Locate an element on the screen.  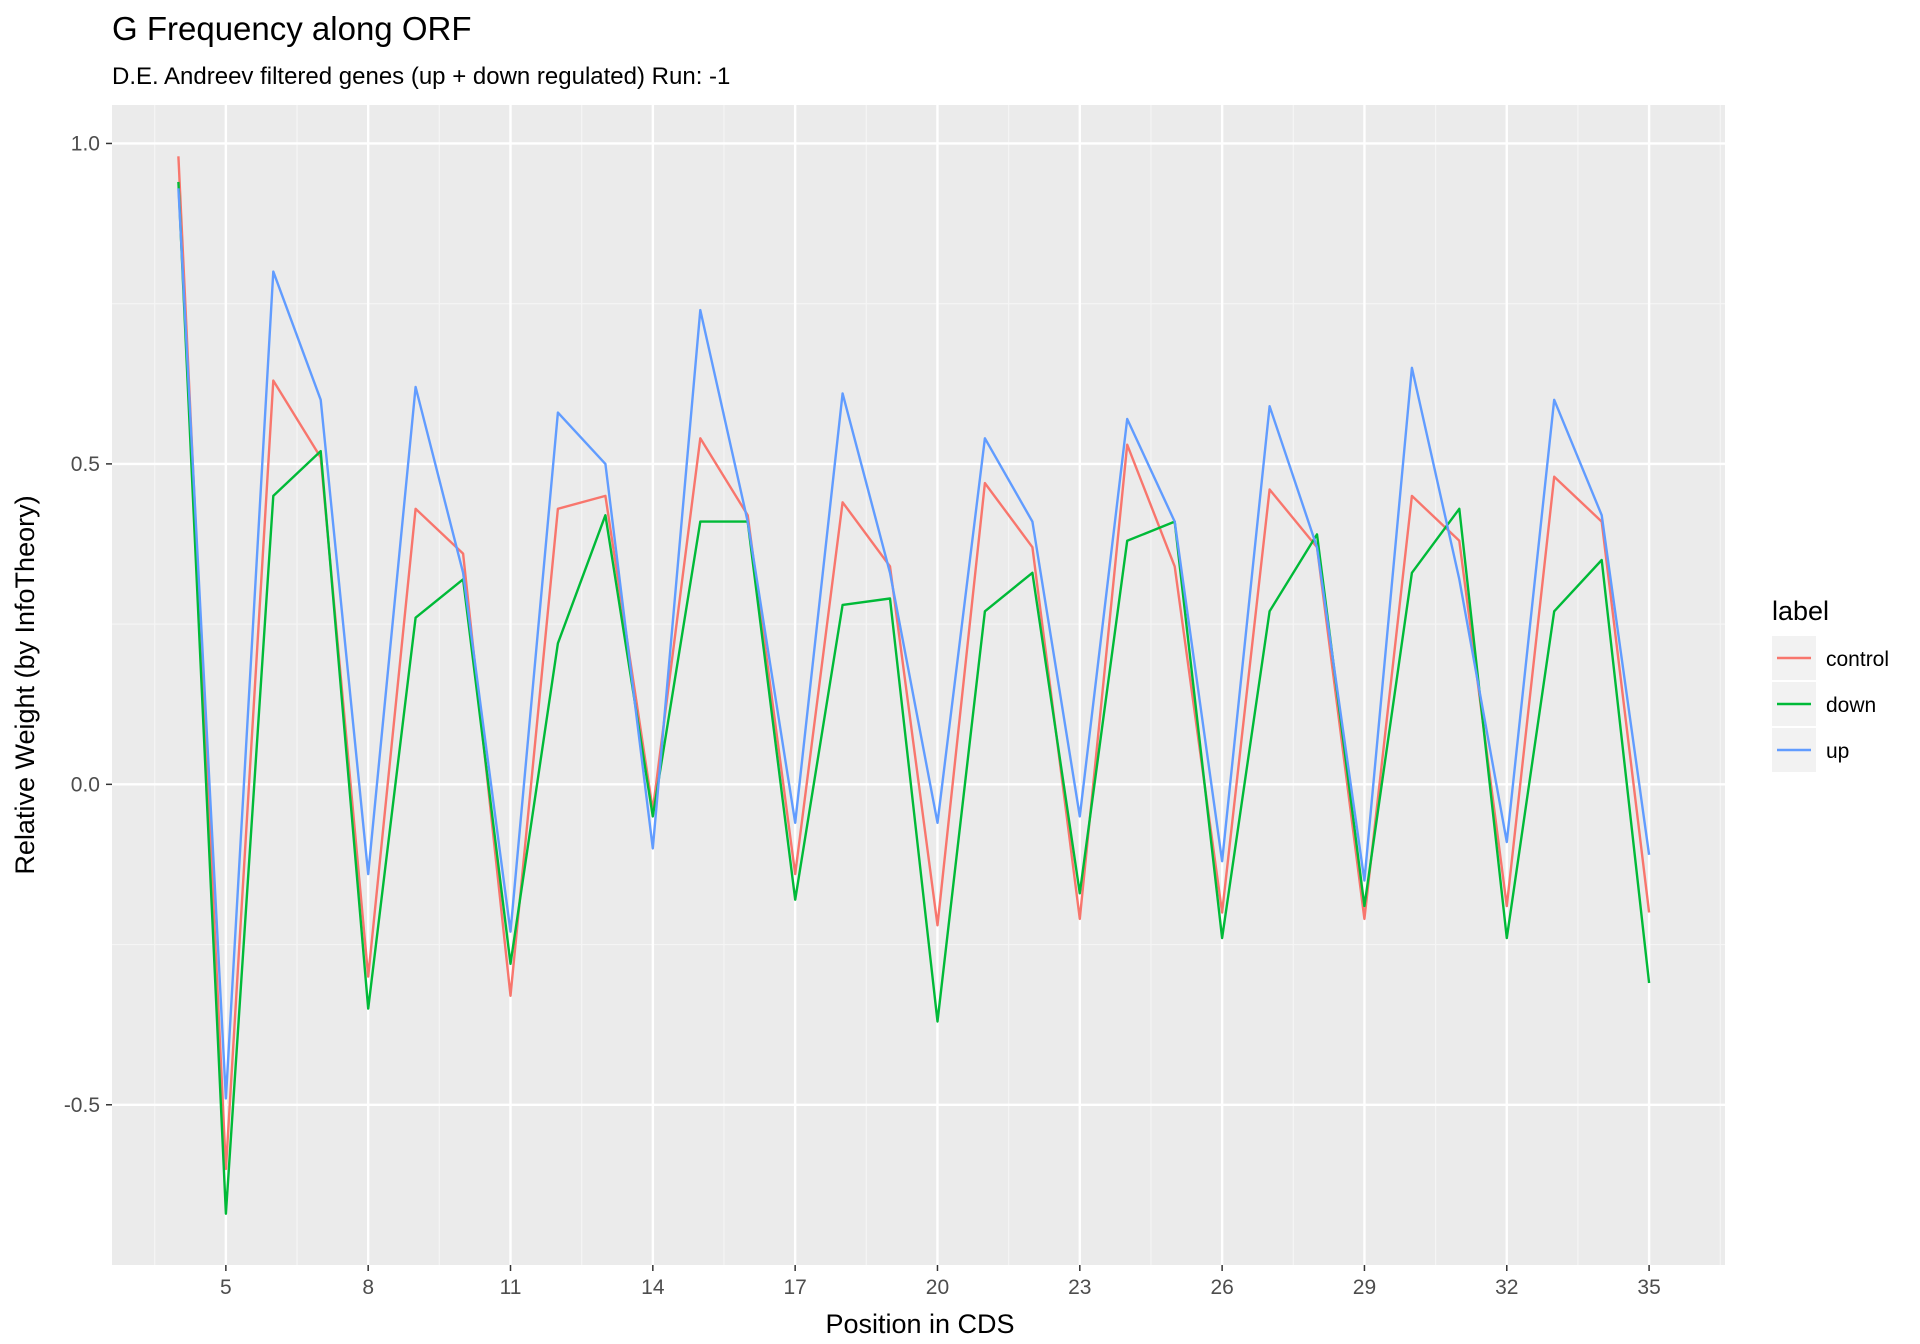
x-axis: 5 8 11 14 17 20 23 26 29 32 35 is located at coordinates (940, 1282).